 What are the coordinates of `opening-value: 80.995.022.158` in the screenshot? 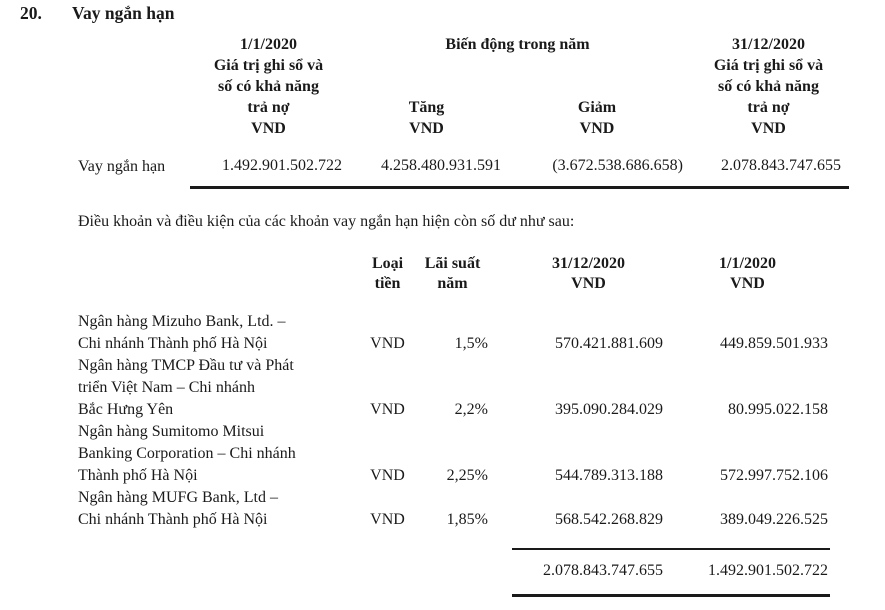 It's located at (778, 409).